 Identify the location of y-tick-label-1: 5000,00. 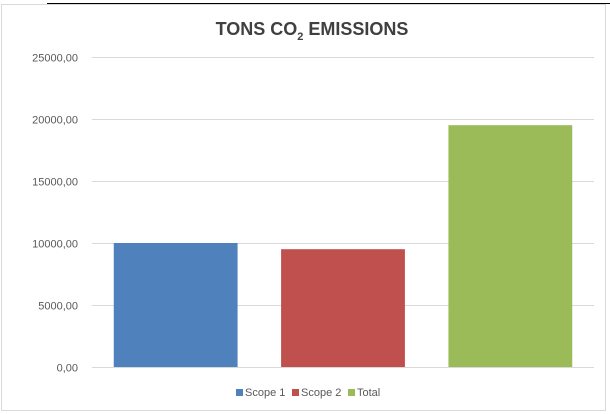
(58, 307).